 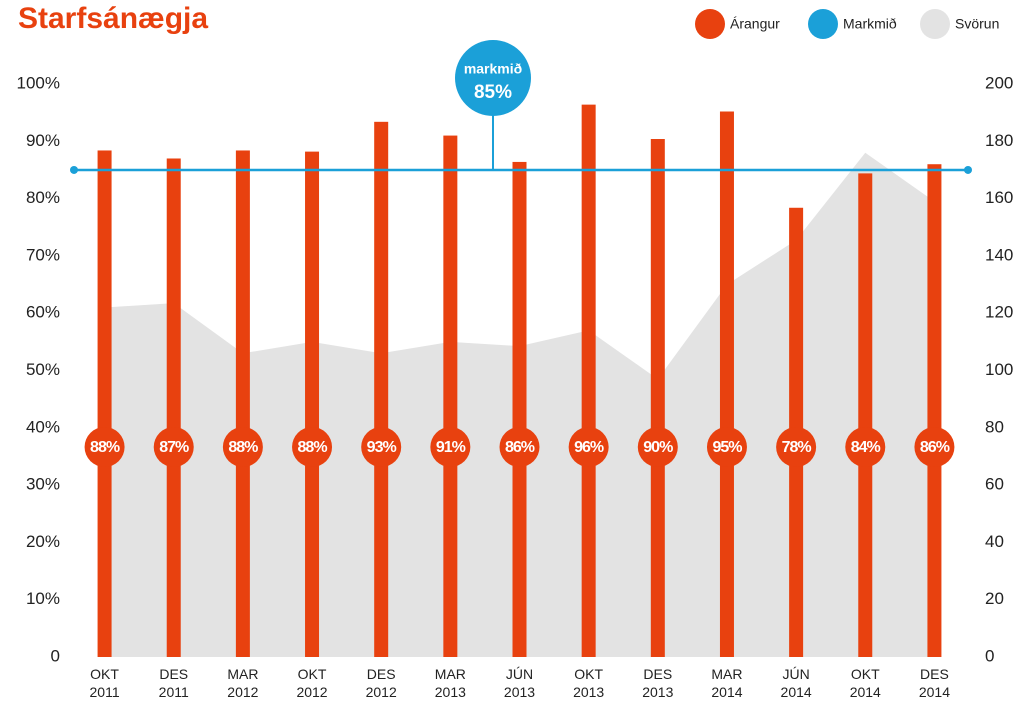 I want to click on y2-tick-label: 200, so click(x=999, y=82).